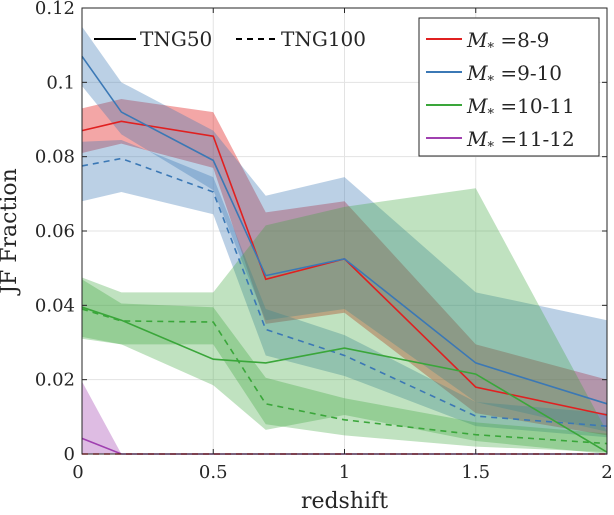 This screenshot has width=614, height=515. Describe the element at coordinates (514, 75) in the screenshot. I see `mass-legend-label-9-10: M* =9-10` at that location.